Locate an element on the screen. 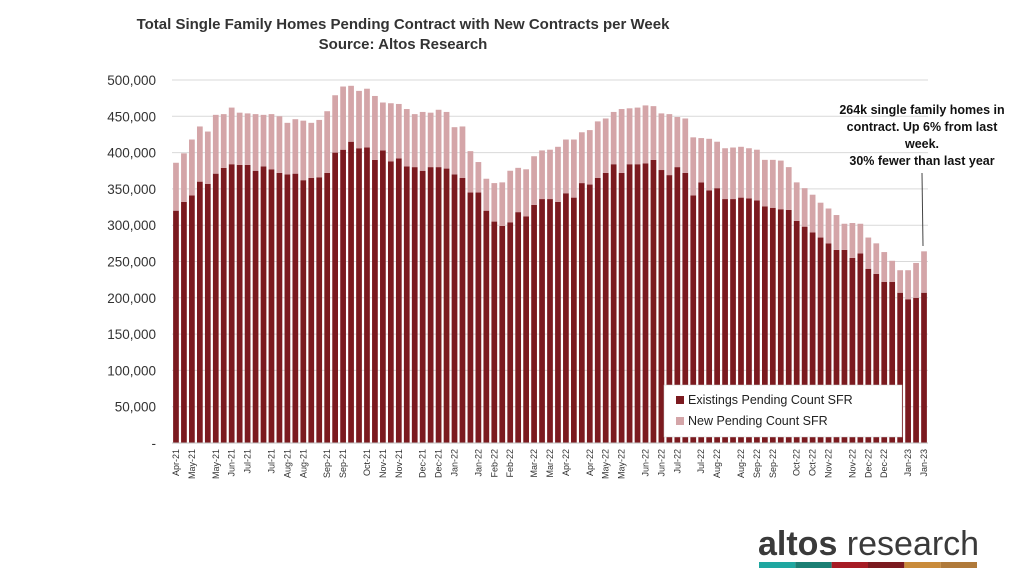 This screenshot has width=1024, height=576. y-tick-label: 50,000 is located at coordinates (135, 407).